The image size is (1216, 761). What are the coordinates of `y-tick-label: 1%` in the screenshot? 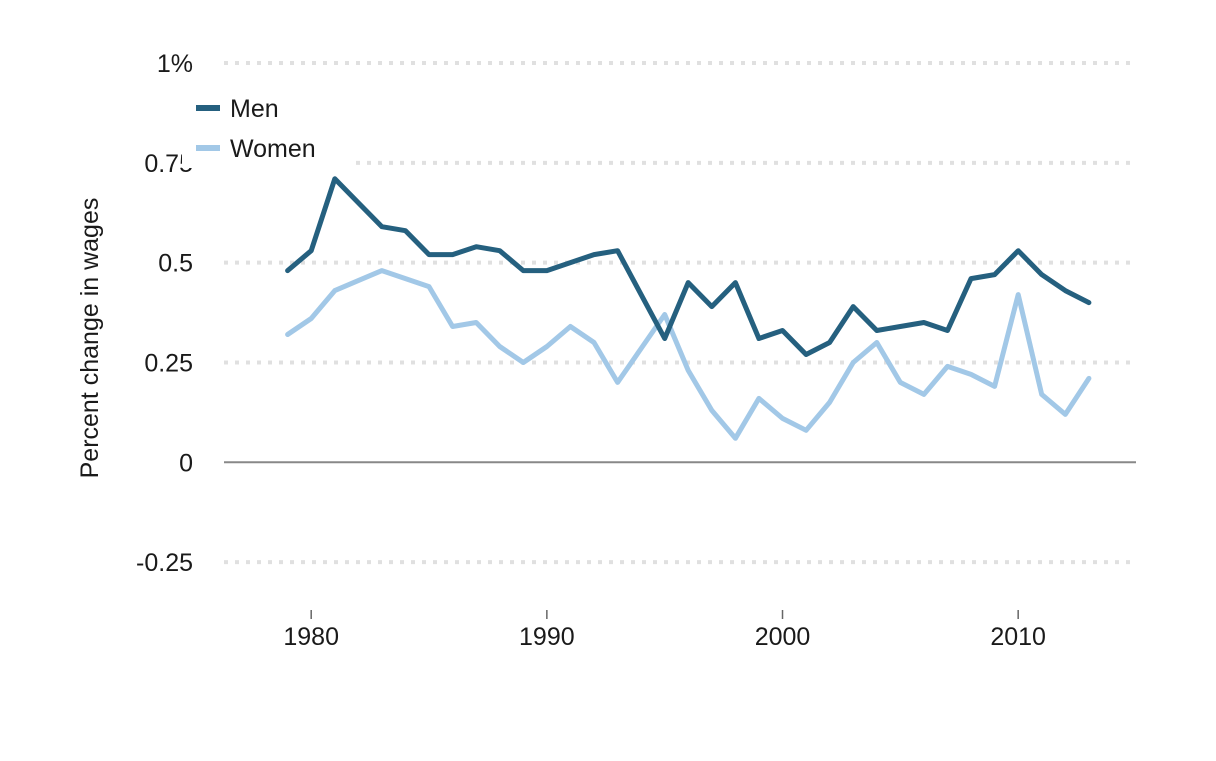 It's located at (175, 64).